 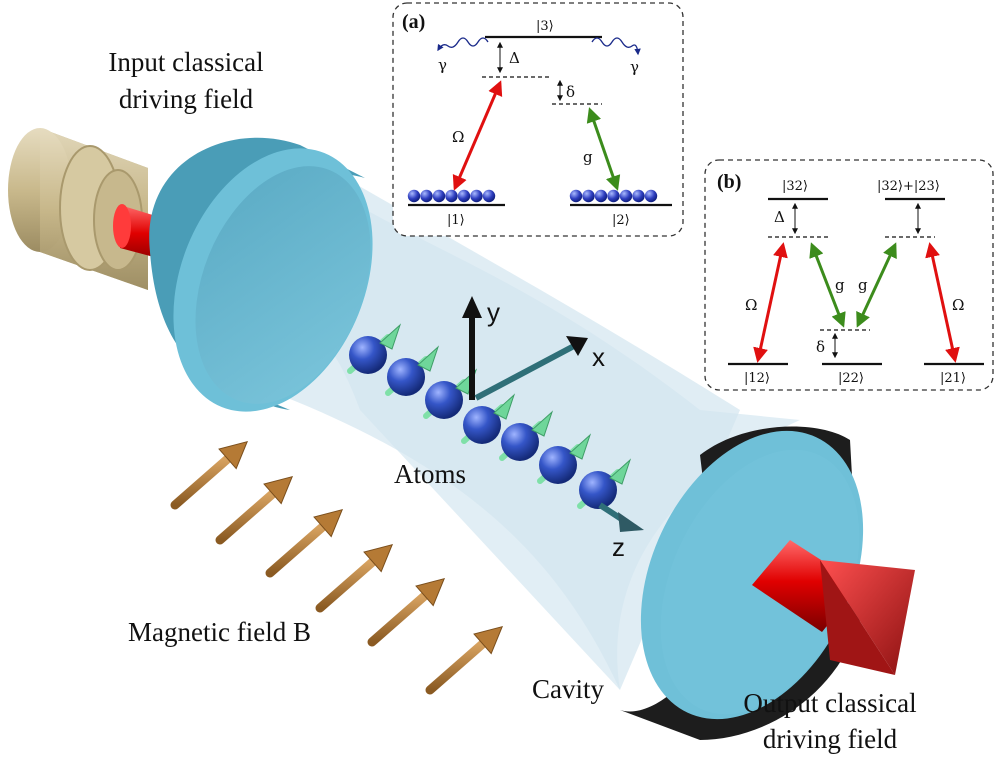 What do you see at coordinates (442, 65) in the screenshot?
I see `decay-left-label: γ` at bounding box center [442, 65].